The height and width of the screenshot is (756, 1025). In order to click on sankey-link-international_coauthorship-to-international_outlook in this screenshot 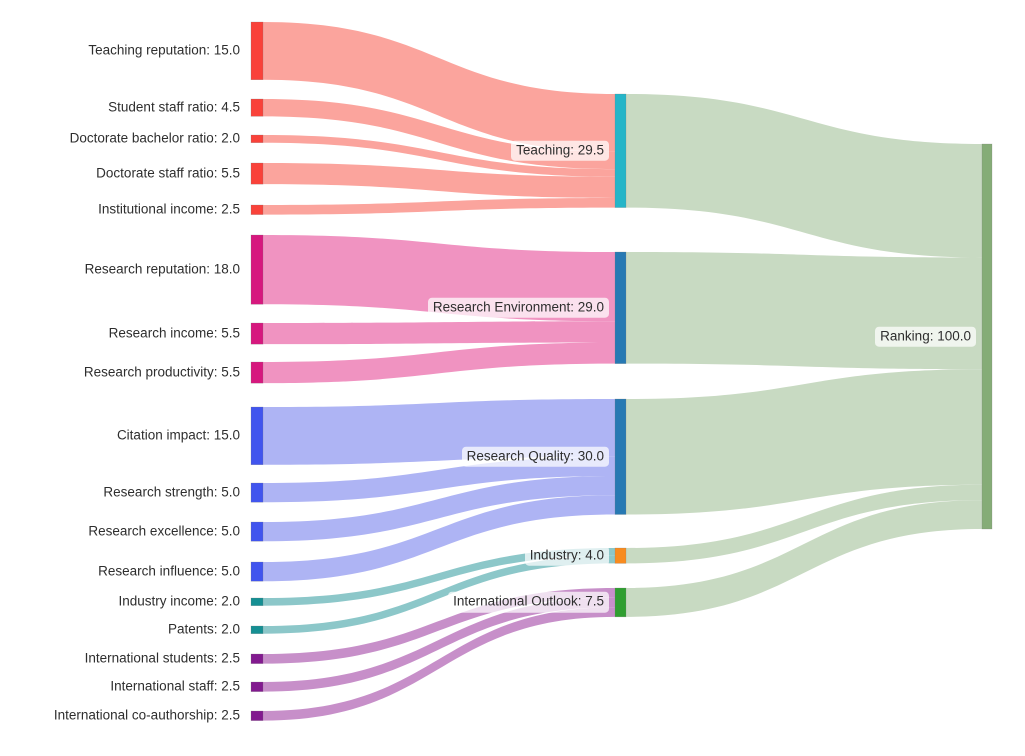, I will do `click(439, 664)`.